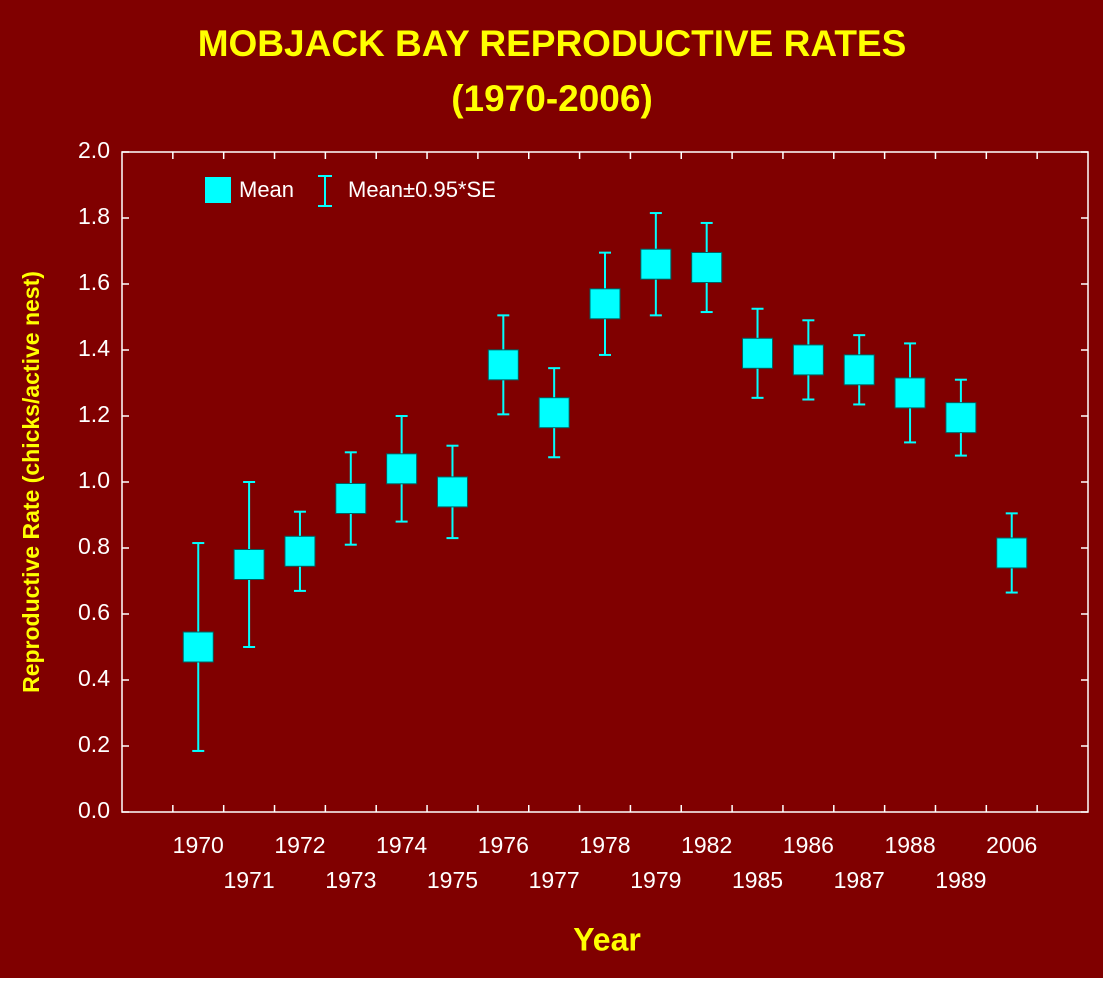 The image size is (1103, 983). What do you see at coordinates (94, 612) in the screenshot?
I see `y-tick-label: 0.6` at bounding box center [94, 612].